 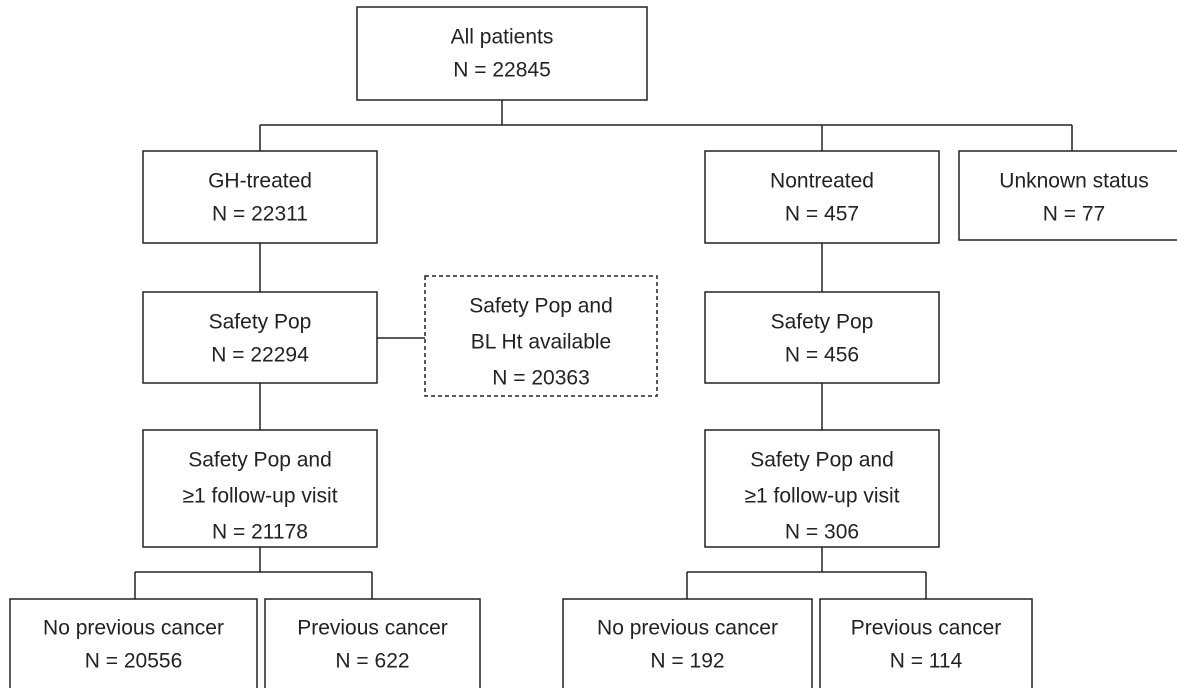 What do you see at coordinates (926, 661) in the screenshot?
I see `node-label: N = 114` at bounding box center [926, 661].